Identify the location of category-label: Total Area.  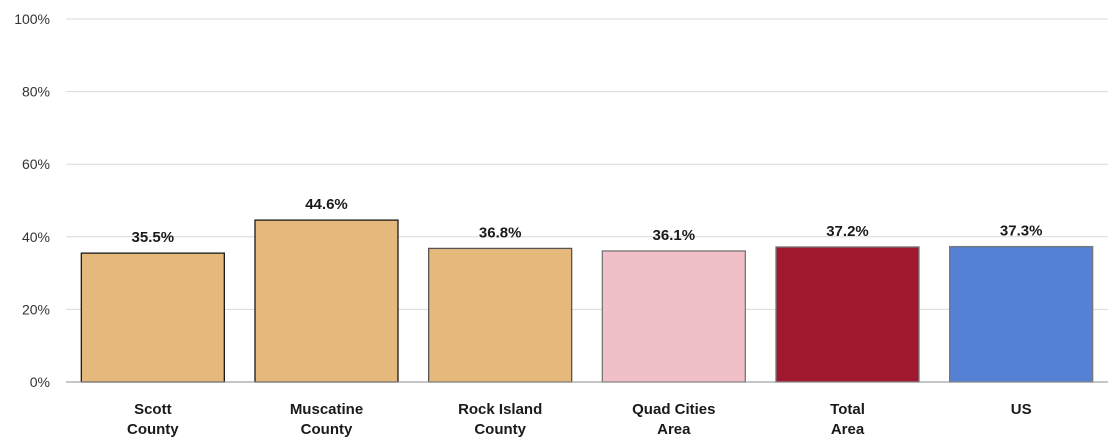
(847, 419).